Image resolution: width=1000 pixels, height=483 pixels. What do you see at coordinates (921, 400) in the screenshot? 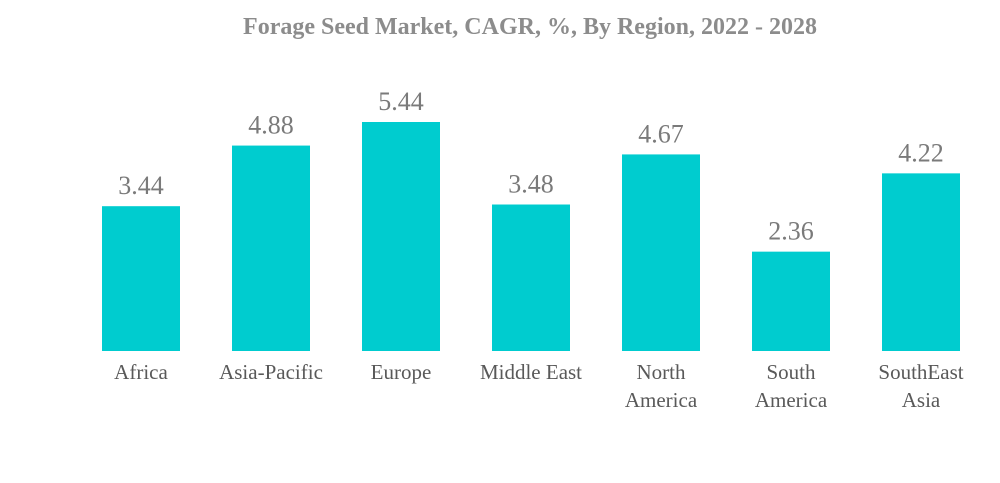
I see `category-label-line: Asia` at bounding box center [921, 400].